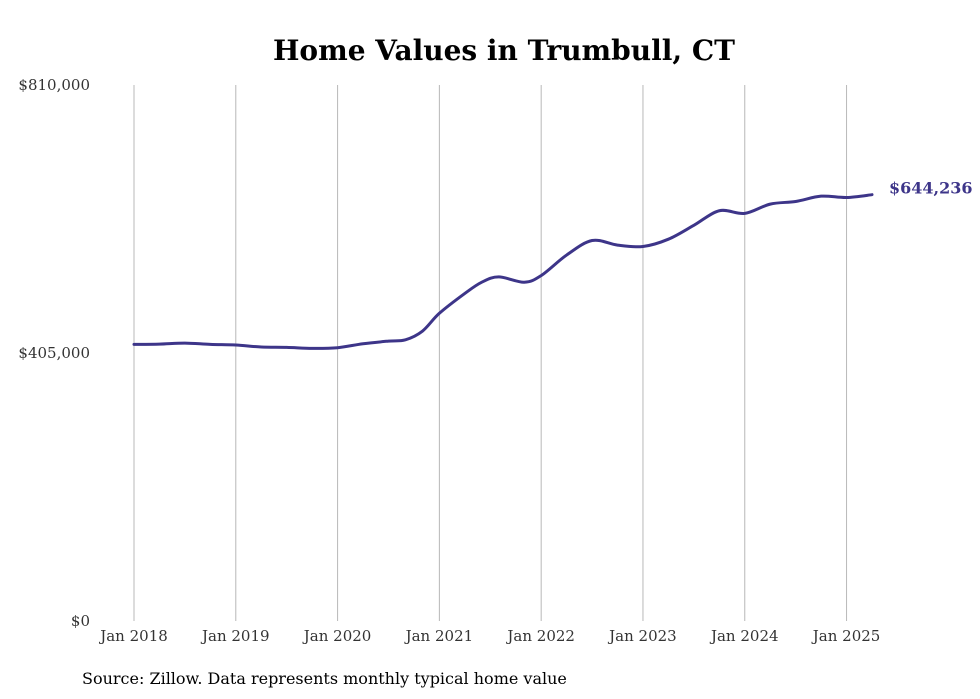 This screenshot has height=699, width=980. Describe the element at coordinates (235, 636) in the screenshot. I see `x-tick-label: Jan 2019` at that location.